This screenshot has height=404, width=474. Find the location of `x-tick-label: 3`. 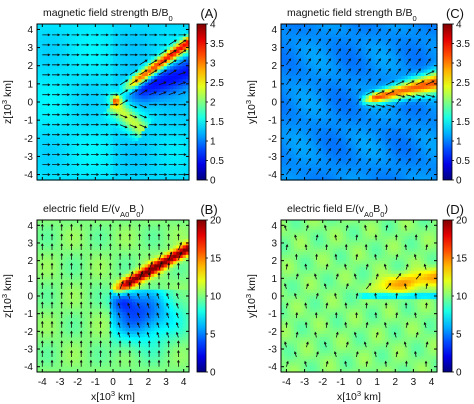

x-tick-label: 3 is located at coordinates (166, 382).